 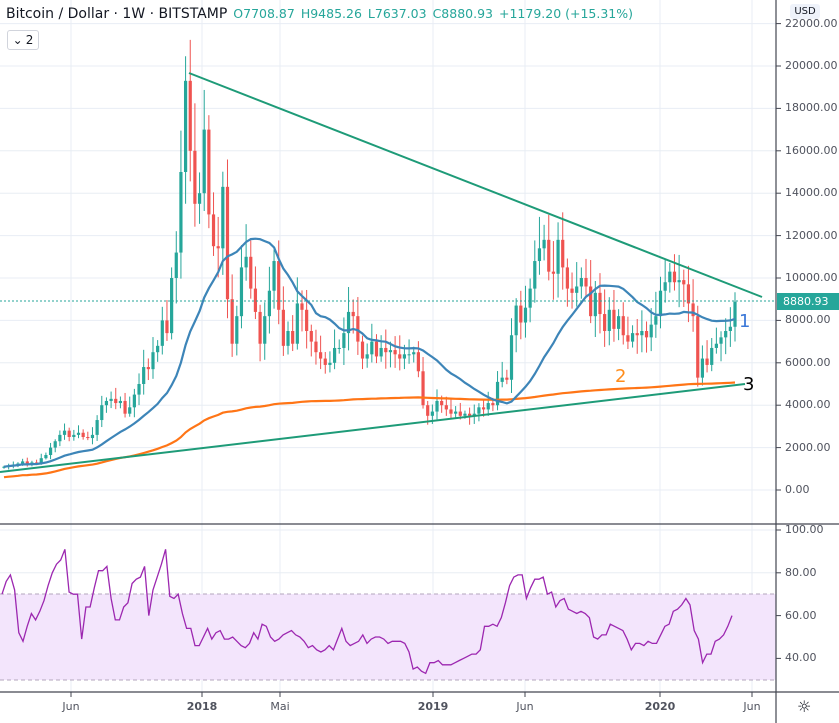 What do you see at coordinates (397, 13) in the screenshot?
I see `low-value: L7637.03` at bounding box center [397, 13].